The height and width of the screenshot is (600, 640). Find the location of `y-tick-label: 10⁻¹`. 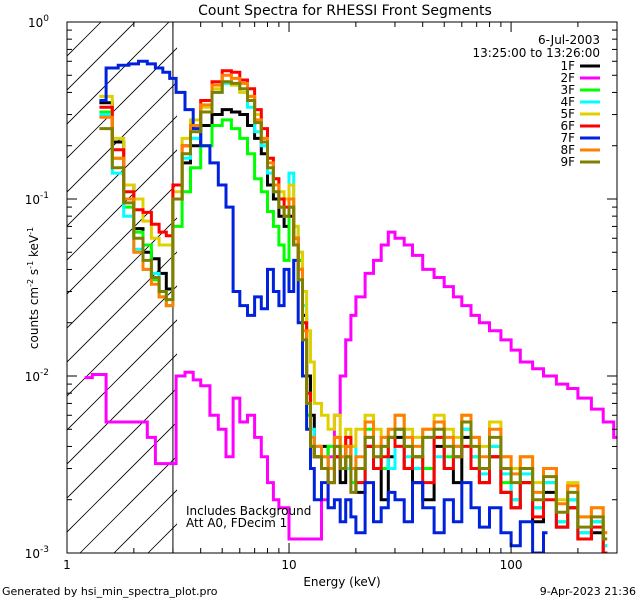

y-tick-label: 10⁻¹ is located at coordinates (37, 199).